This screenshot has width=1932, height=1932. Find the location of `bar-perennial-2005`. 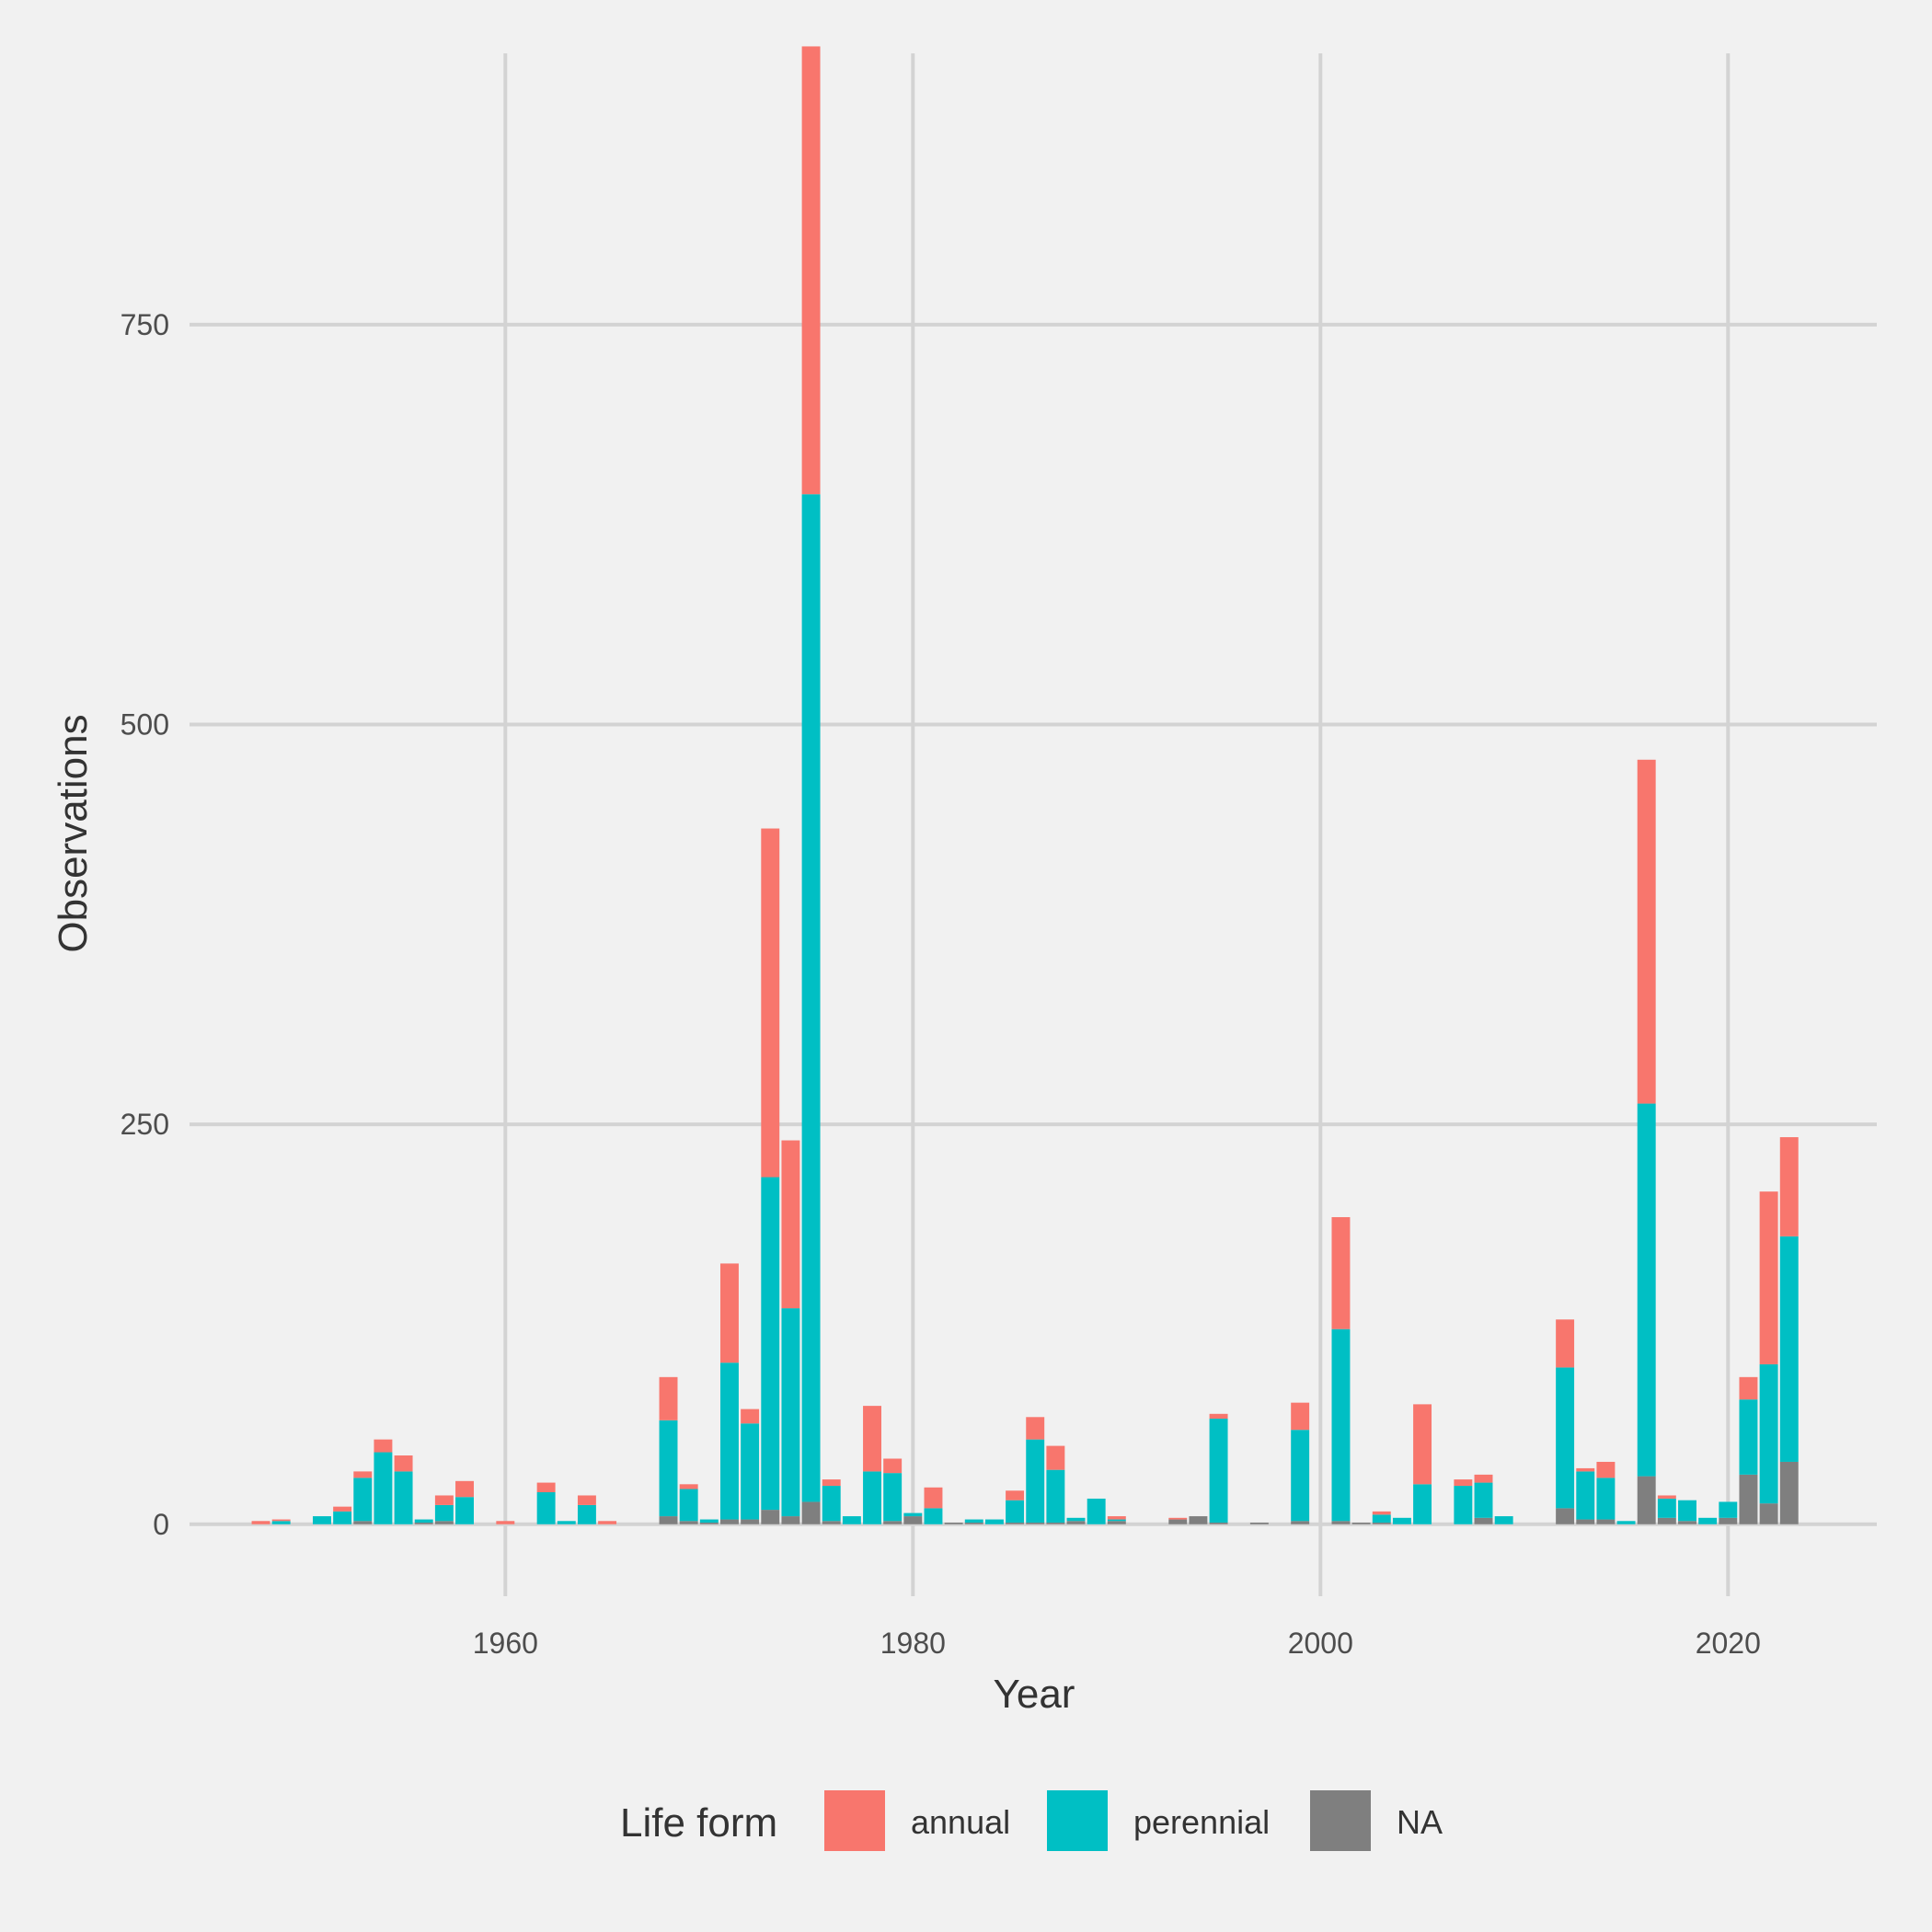

bar-perennial-2005 is located at coordinates (1422, 1504).